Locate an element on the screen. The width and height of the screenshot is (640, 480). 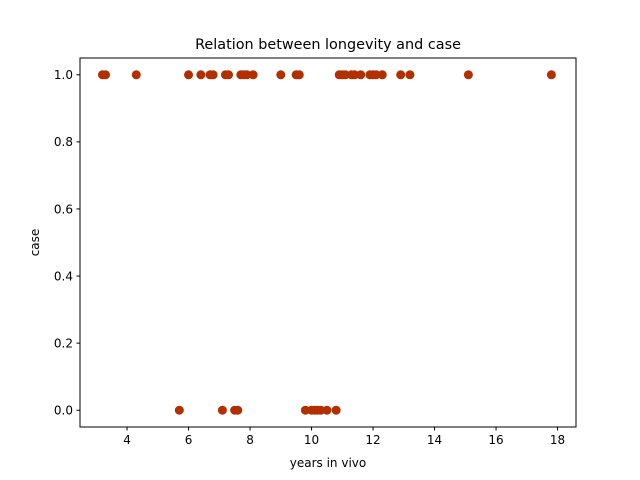
chart-title: Relation between longevity and case is located at coordinates (328, 45).